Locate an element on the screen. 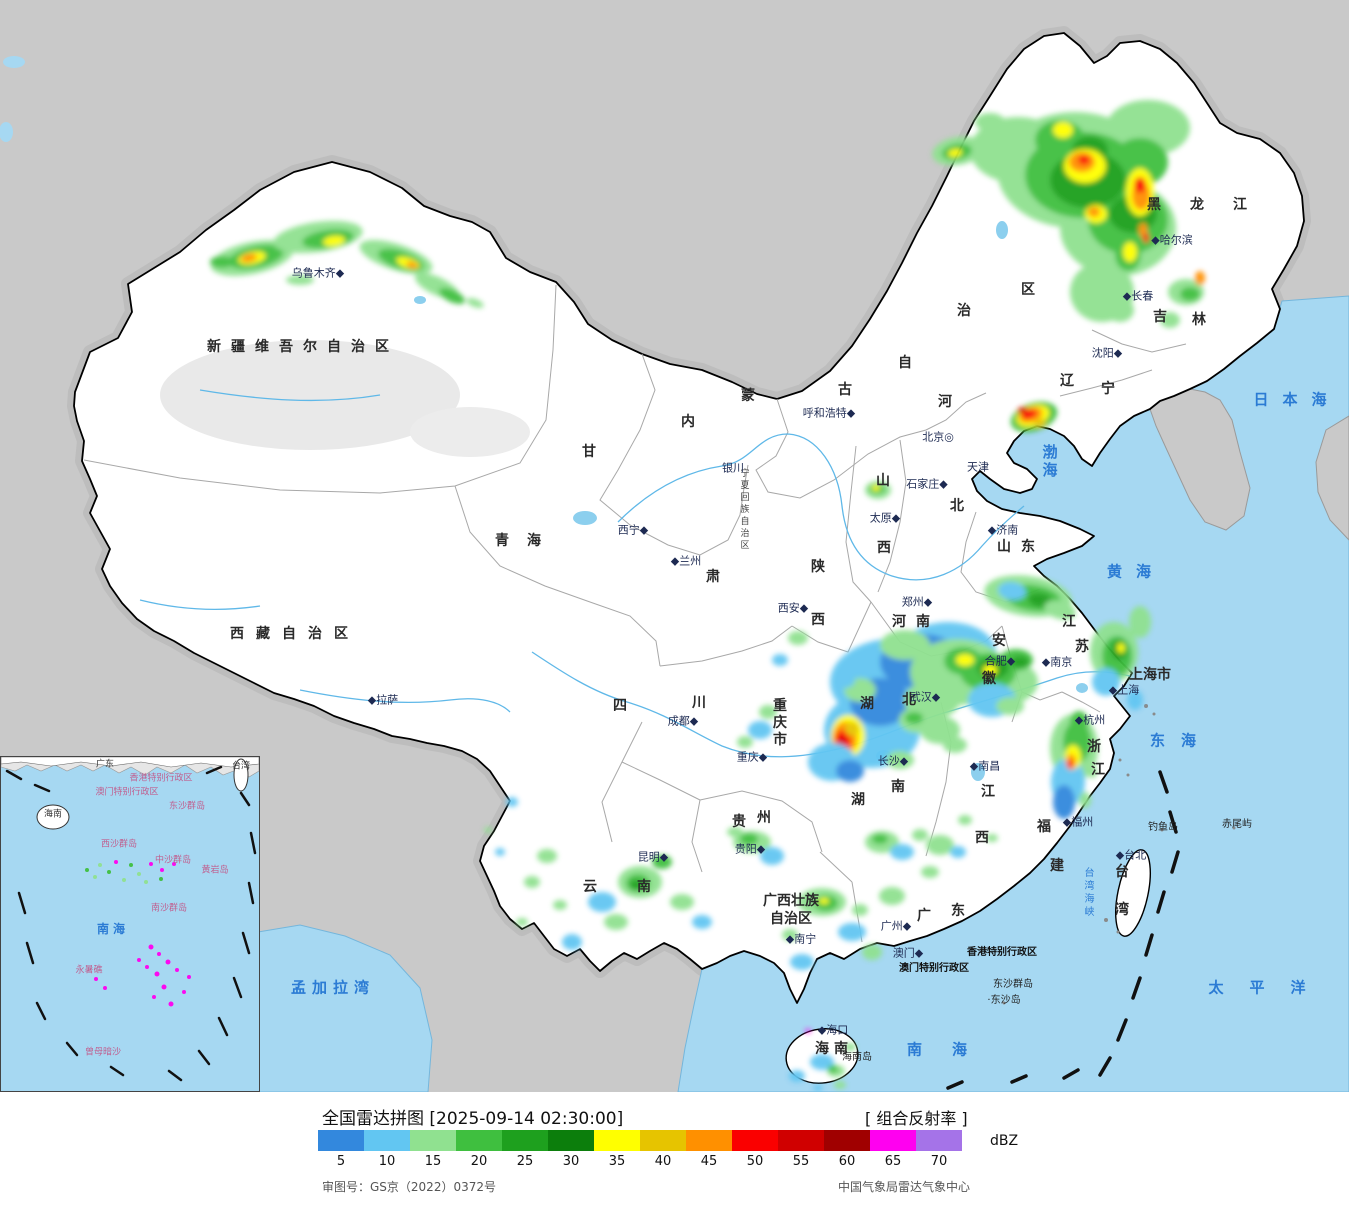  taiwan-island is located at coordinates (1133, 893).